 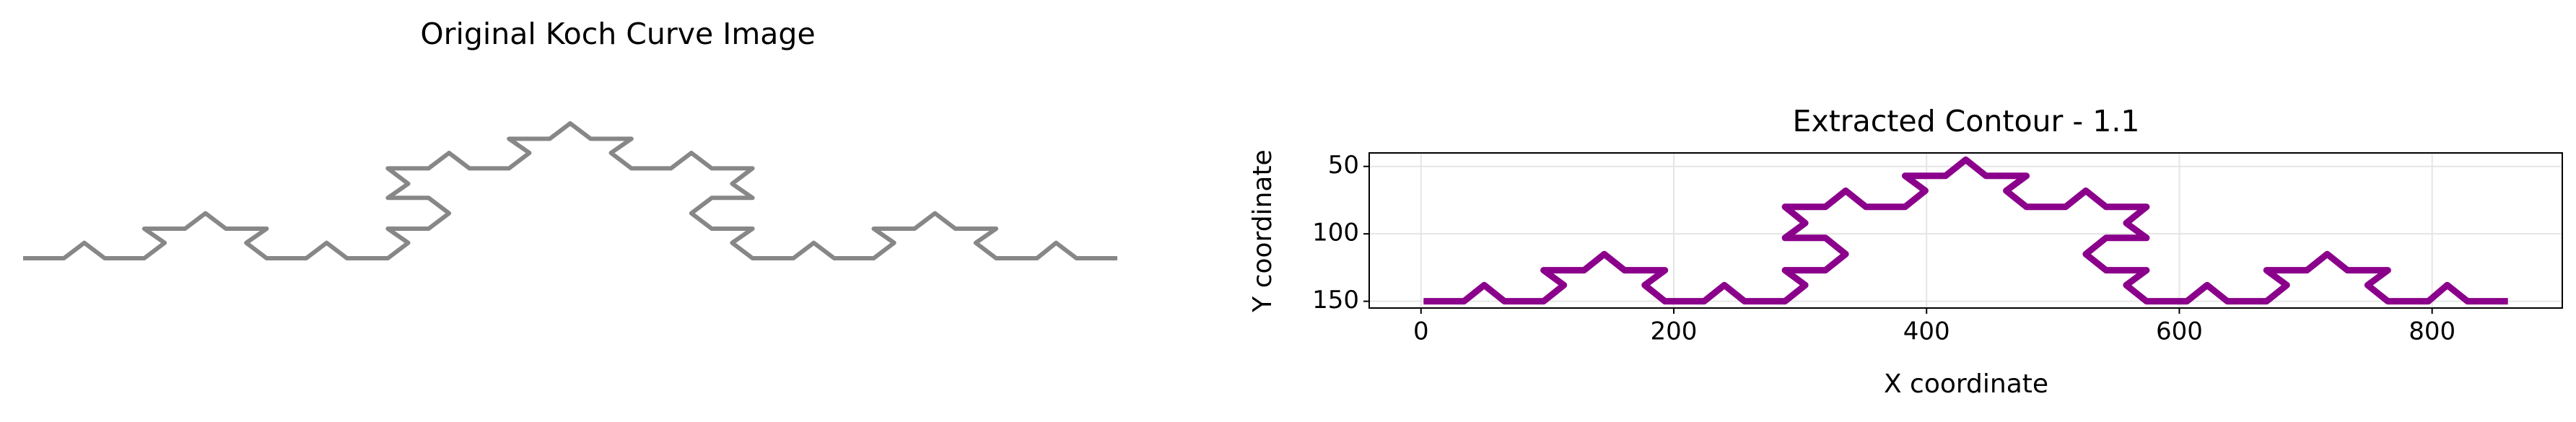 I want to click on contour-line, so click(x=1965, y=230).